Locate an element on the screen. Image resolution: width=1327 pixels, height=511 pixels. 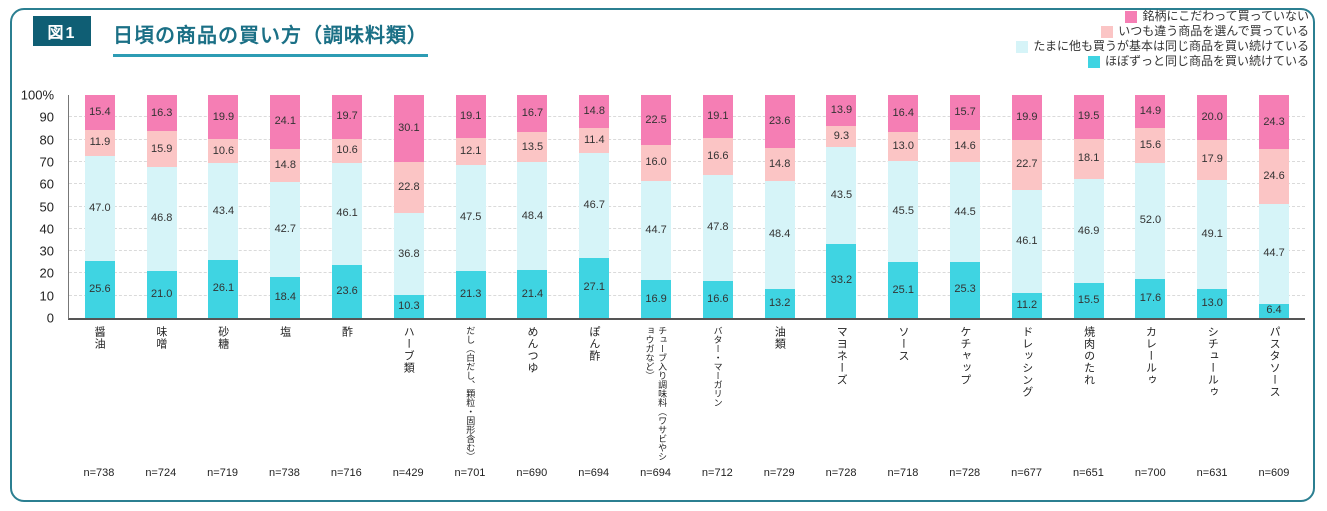
y-tick-label: 90 is located at coordinates (46, 117).